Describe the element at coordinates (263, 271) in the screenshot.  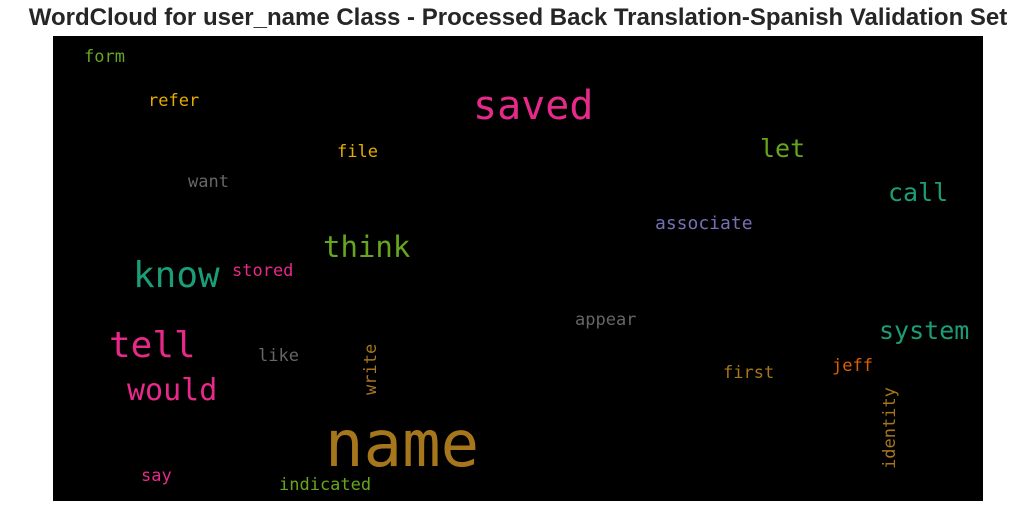
I see `word-stored: stored` at that location.